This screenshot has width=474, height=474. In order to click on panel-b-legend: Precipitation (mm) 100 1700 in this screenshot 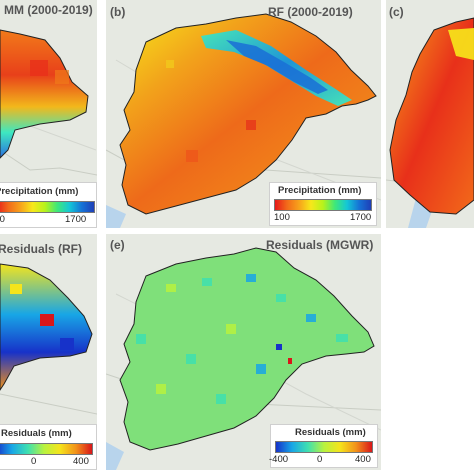, I will do `click(323, 204)`.